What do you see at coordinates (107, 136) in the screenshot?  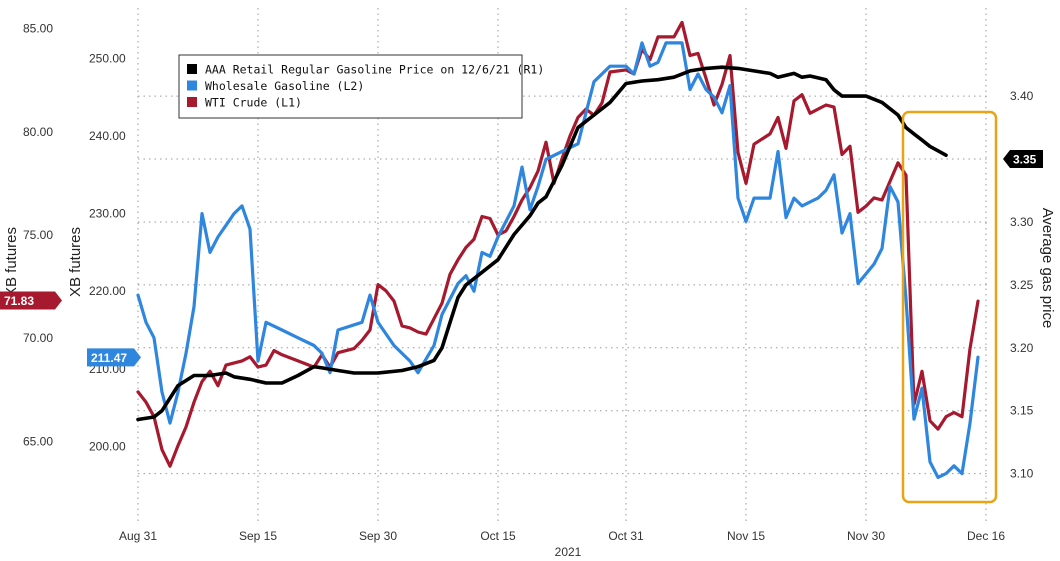 I see `l2-tick-label: 240.00` at bounding box center [107, 136].